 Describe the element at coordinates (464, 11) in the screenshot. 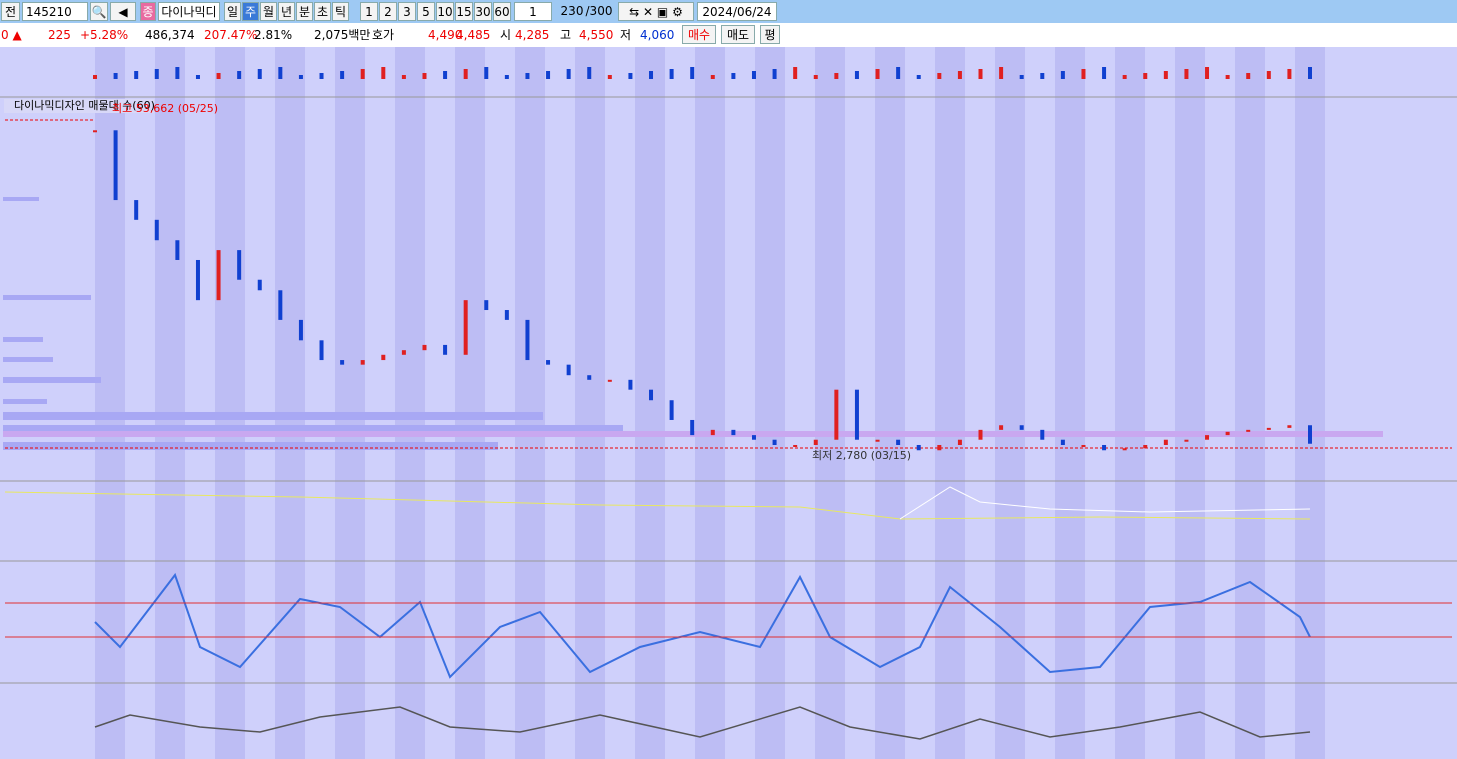

I see `period-button: 15` at that location.